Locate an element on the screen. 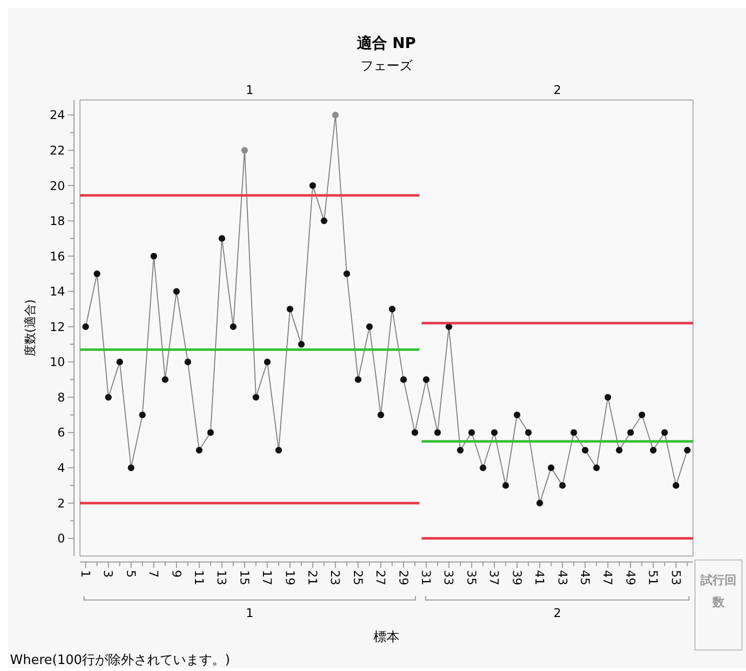 The width and height of the screenshot is (746, 671). x-tick-label: 27 is located at coordinates (381, 578).